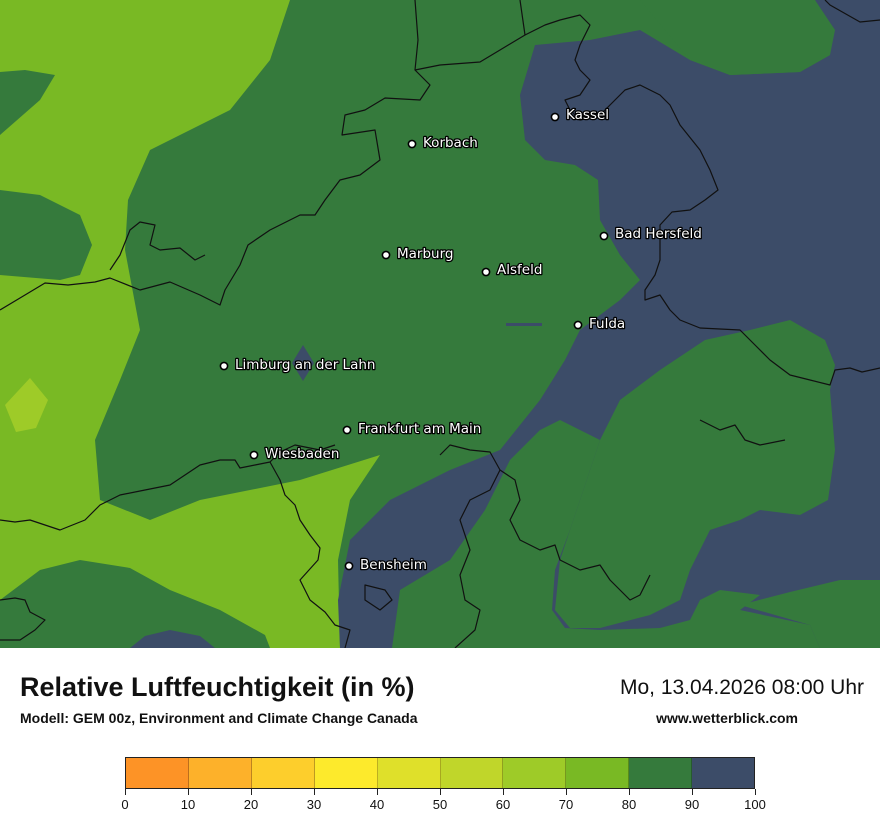 This screenshot has height=830, width=880. What do you see at coordinates (135, 604) in the screenshot?
I see `humidity-zone-80-90-sw` at bounding box center [135, 604].